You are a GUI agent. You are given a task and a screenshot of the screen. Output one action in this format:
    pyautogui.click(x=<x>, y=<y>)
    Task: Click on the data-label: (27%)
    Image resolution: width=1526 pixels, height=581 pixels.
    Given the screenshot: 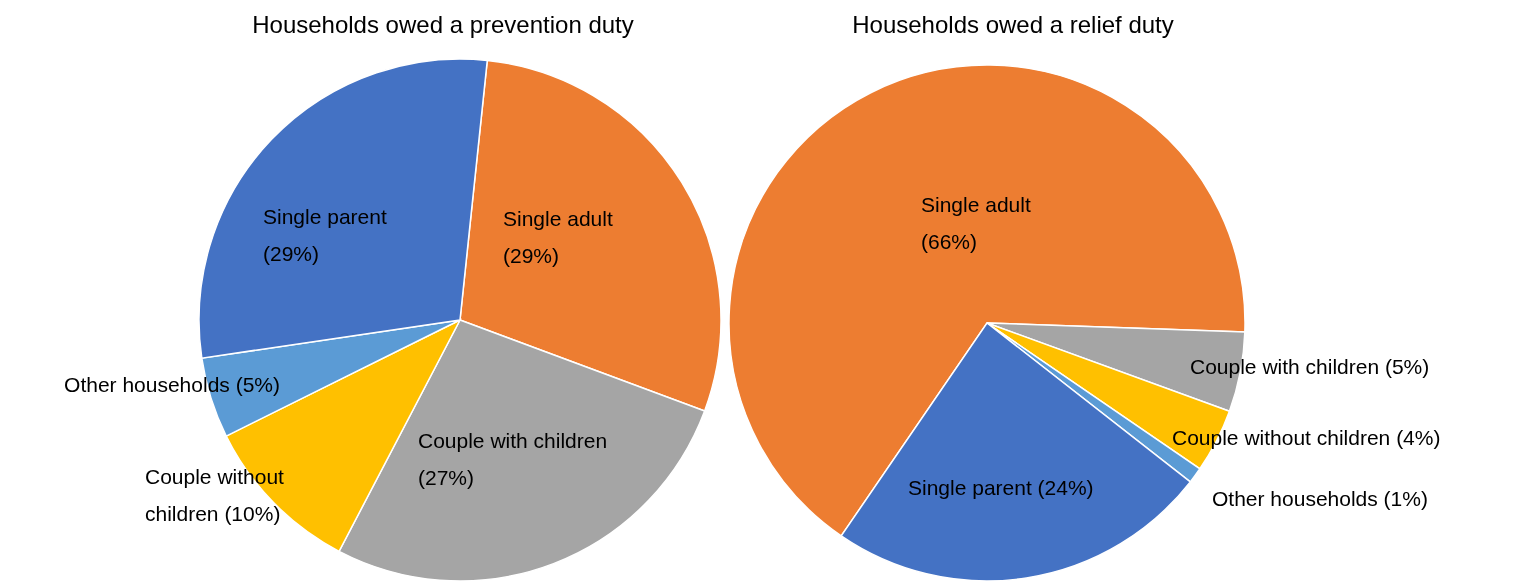 What is the action you would take?
    pyautogui.click(x=446, y=477)
    